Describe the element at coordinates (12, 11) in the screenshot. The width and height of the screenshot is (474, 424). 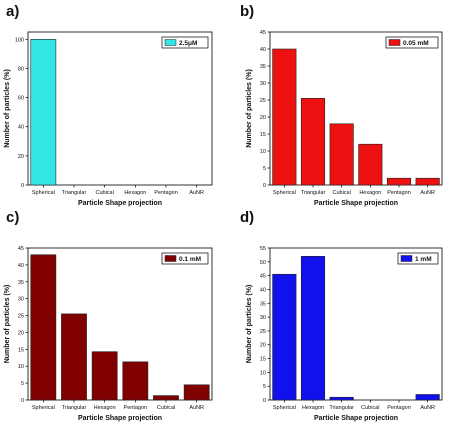
I see `panel-letter: a)` at that location.